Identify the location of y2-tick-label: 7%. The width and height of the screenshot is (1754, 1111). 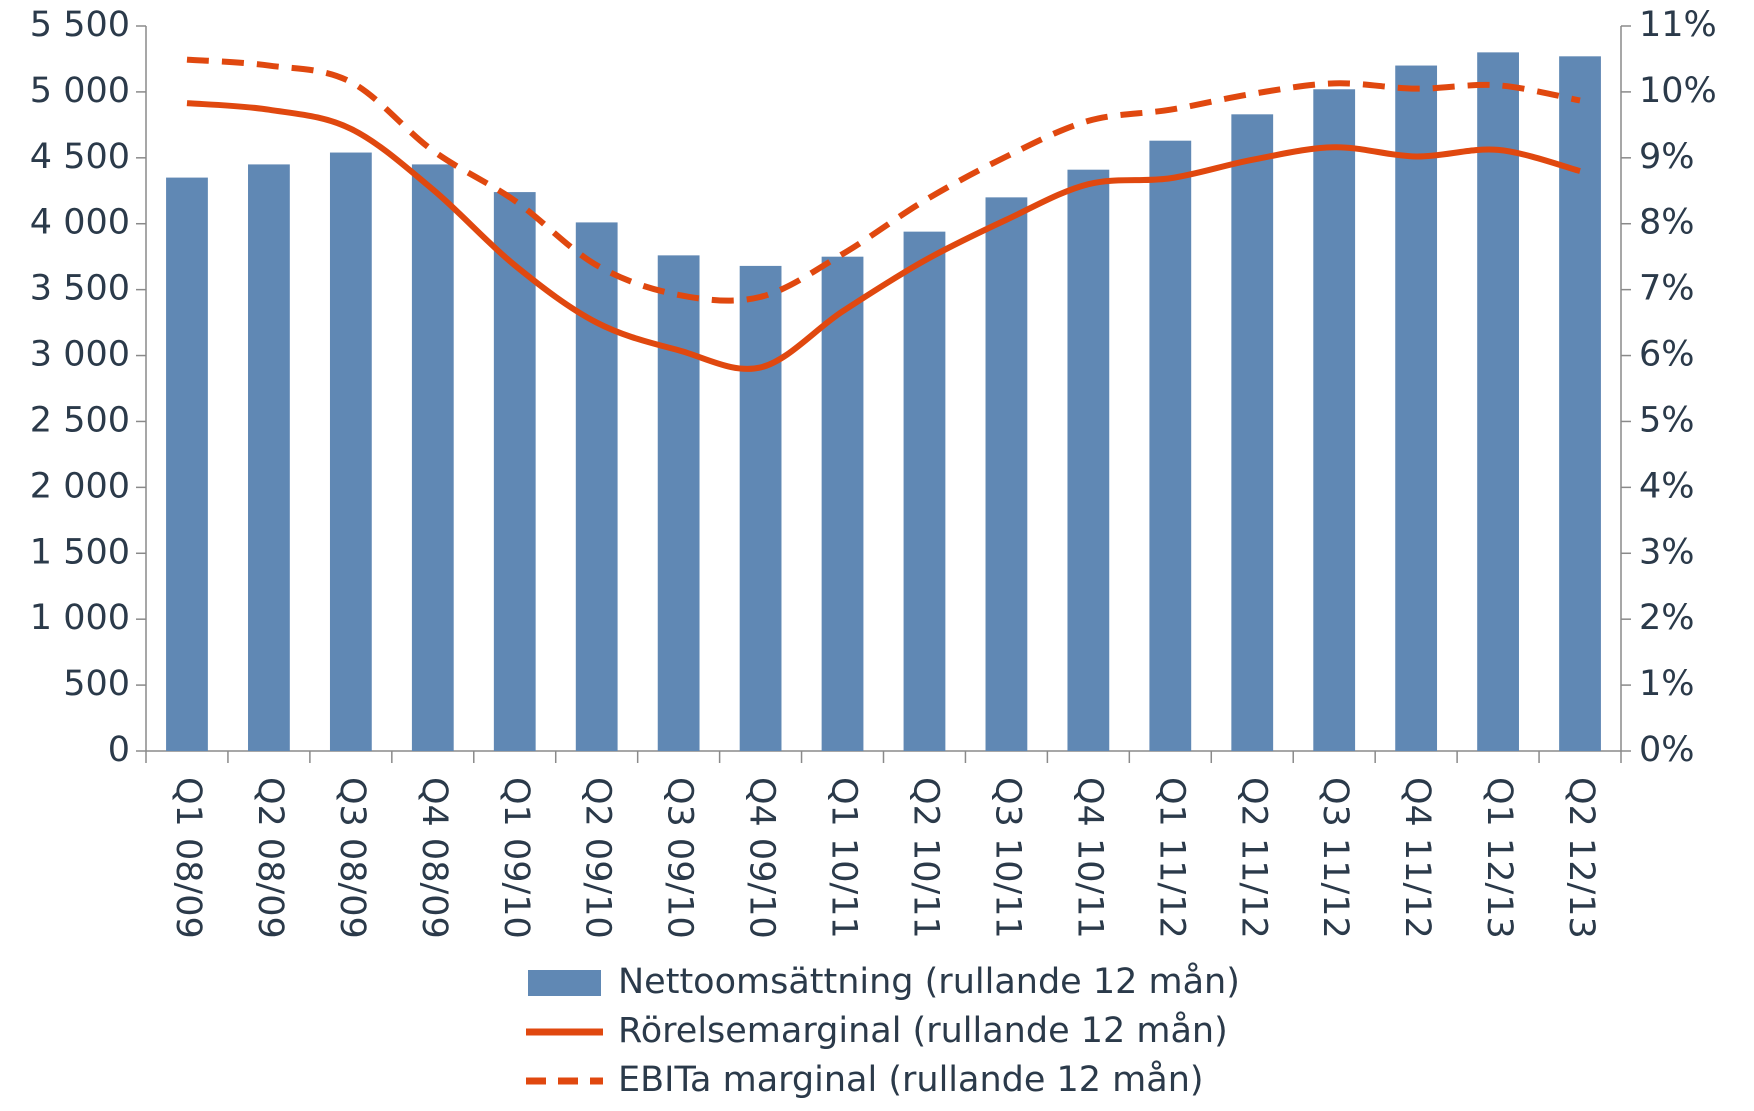
(1667, 289).